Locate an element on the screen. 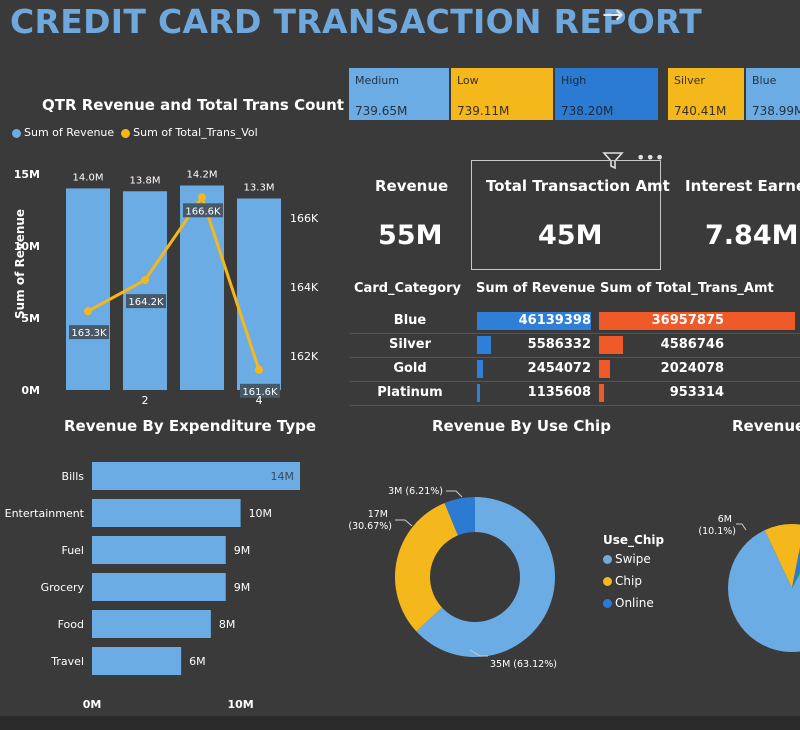 The width and height of the screenshot is (800, 730). arrow-right-icon: → is located at coordinates (613, 15).